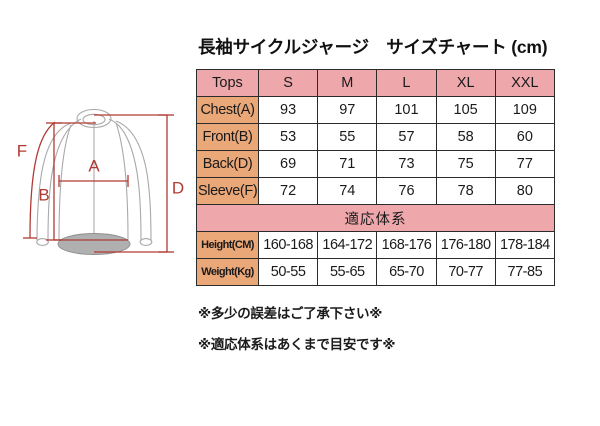 Image resolution: width=600 pixels, height=426 pixels. Describe the element at coordinates (227, 83) in the screenshot. I see `header-cell-tops: Tops` at that location.